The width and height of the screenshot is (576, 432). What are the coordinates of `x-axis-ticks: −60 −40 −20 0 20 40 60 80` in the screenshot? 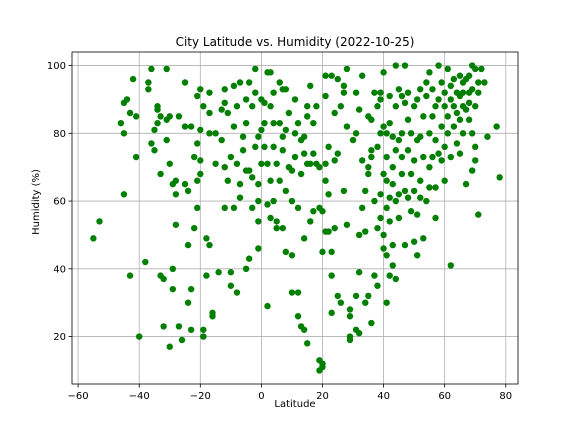 It's located at (290, 393).